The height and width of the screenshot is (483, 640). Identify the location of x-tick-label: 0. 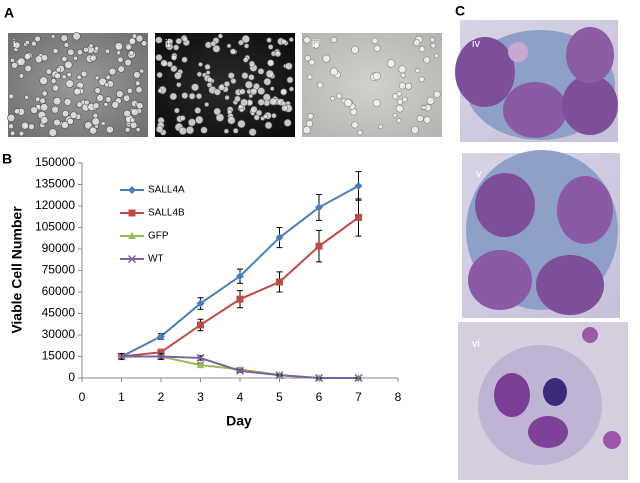
(82, 397).